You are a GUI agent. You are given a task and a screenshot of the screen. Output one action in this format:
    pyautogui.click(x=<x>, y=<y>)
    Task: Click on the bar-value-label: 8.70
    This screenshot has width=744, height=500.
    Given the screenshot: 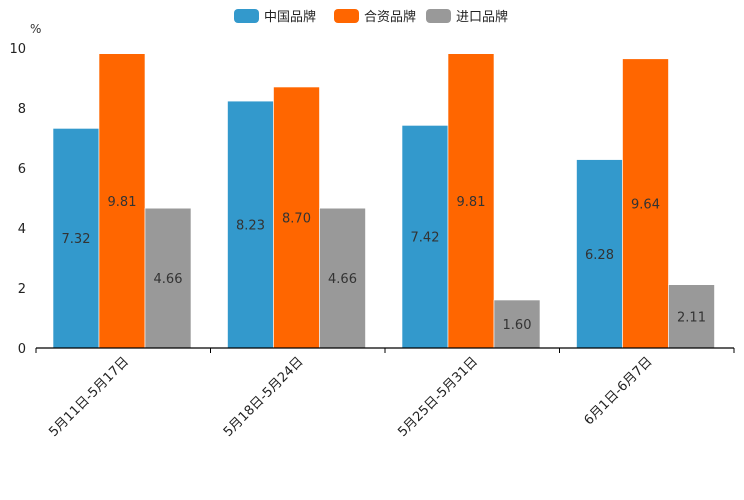 What is the action you would take?
    pyautogui.click(x=296, y=219)
    